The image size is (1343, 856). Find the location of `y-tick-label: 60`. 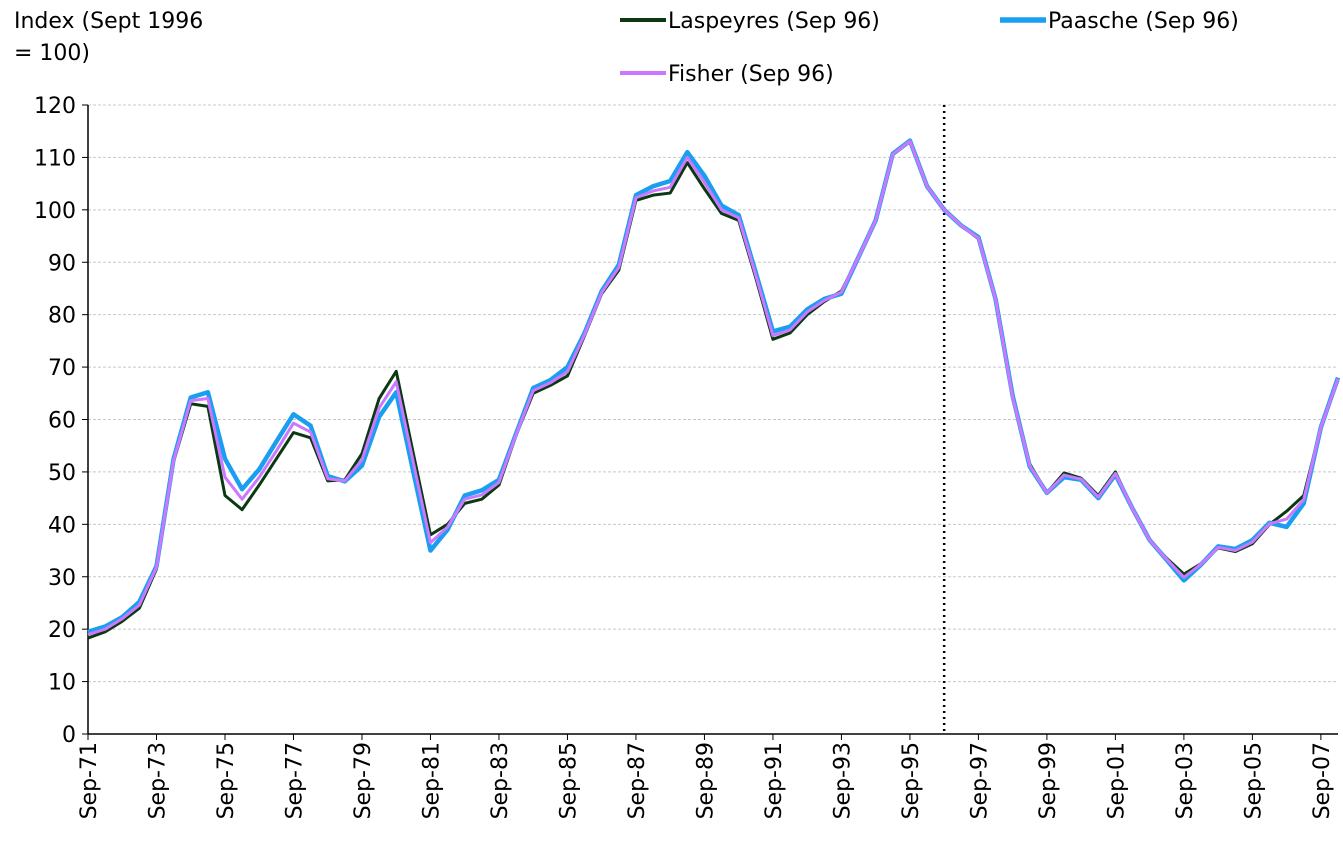

y-tick-label: 60 is located at coordinates (62, 421).